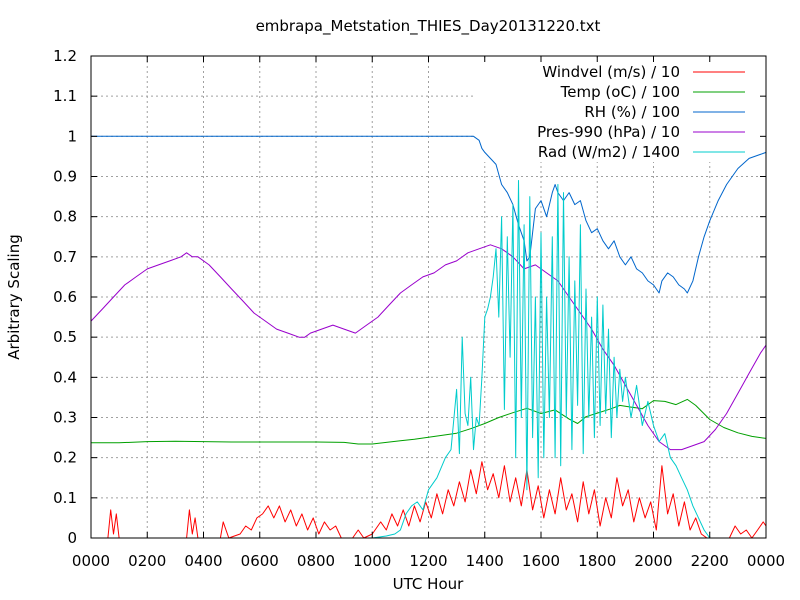  Describe the element at coordinates (65, 418) in the screenshot. I see `y-tick-label: 0.3` at that location.